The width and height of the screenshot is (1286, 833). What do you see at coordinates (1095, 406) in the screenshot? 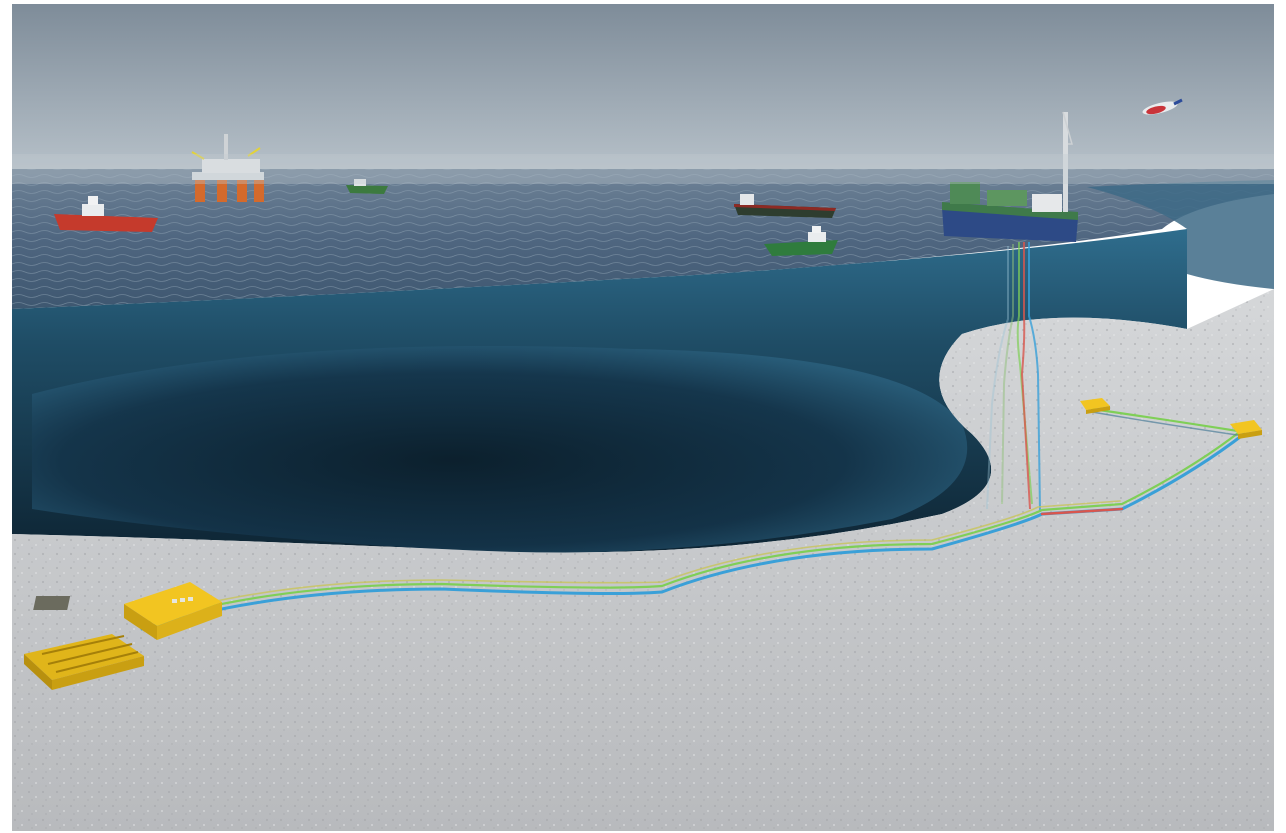
I see `subsea-structure-far-left` at bounding box center [1095, 406].